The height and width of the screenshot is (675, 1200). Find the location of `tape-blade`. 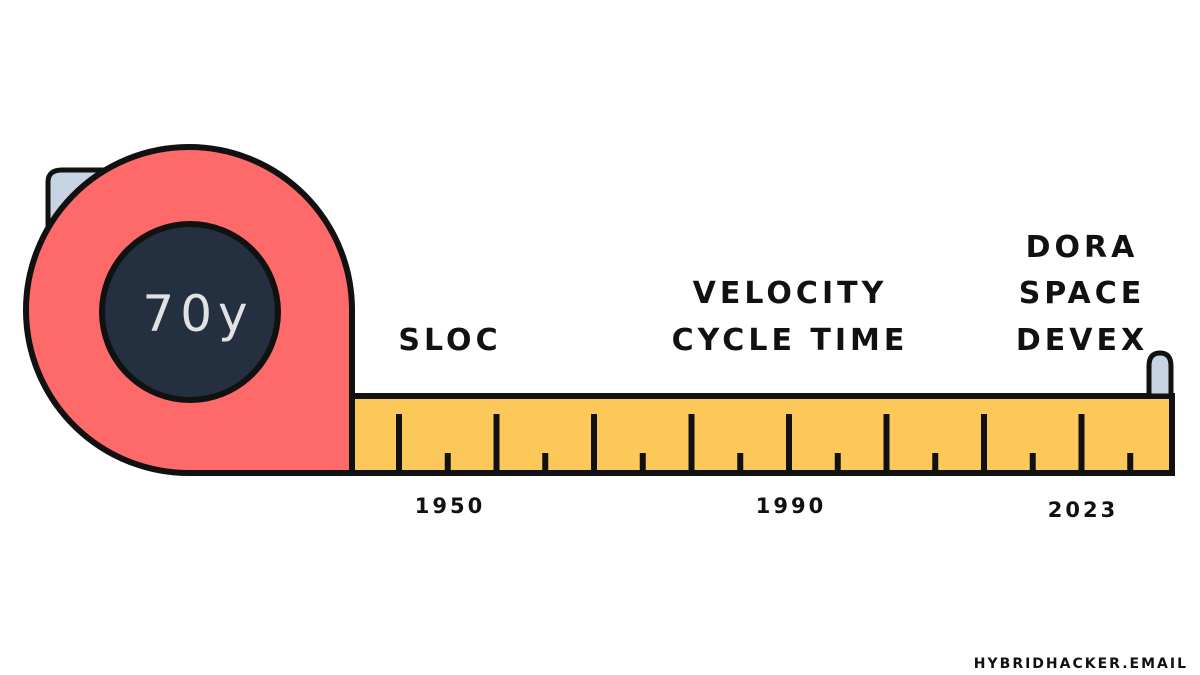

tape-blade is located at coordinates (761, 434).